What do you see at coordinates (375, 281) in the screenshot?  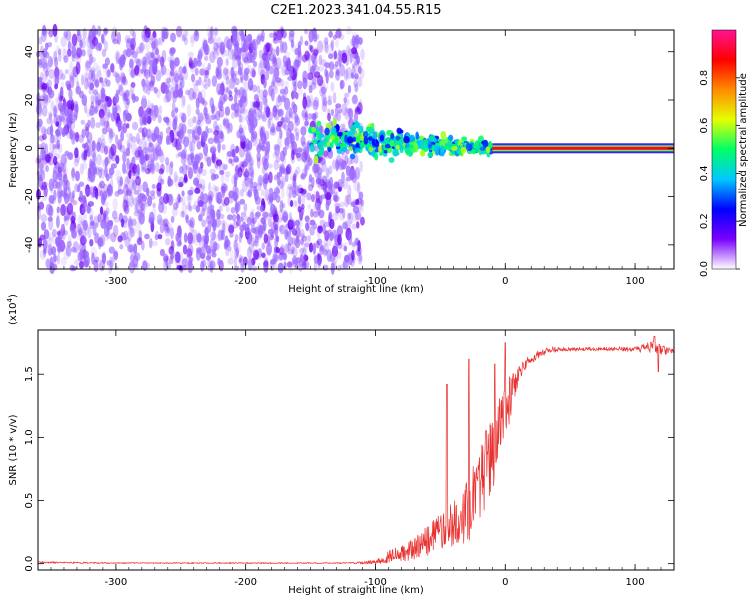 I see `spectrogram-x-tick-label: -100` at bounding box center [375, 281].